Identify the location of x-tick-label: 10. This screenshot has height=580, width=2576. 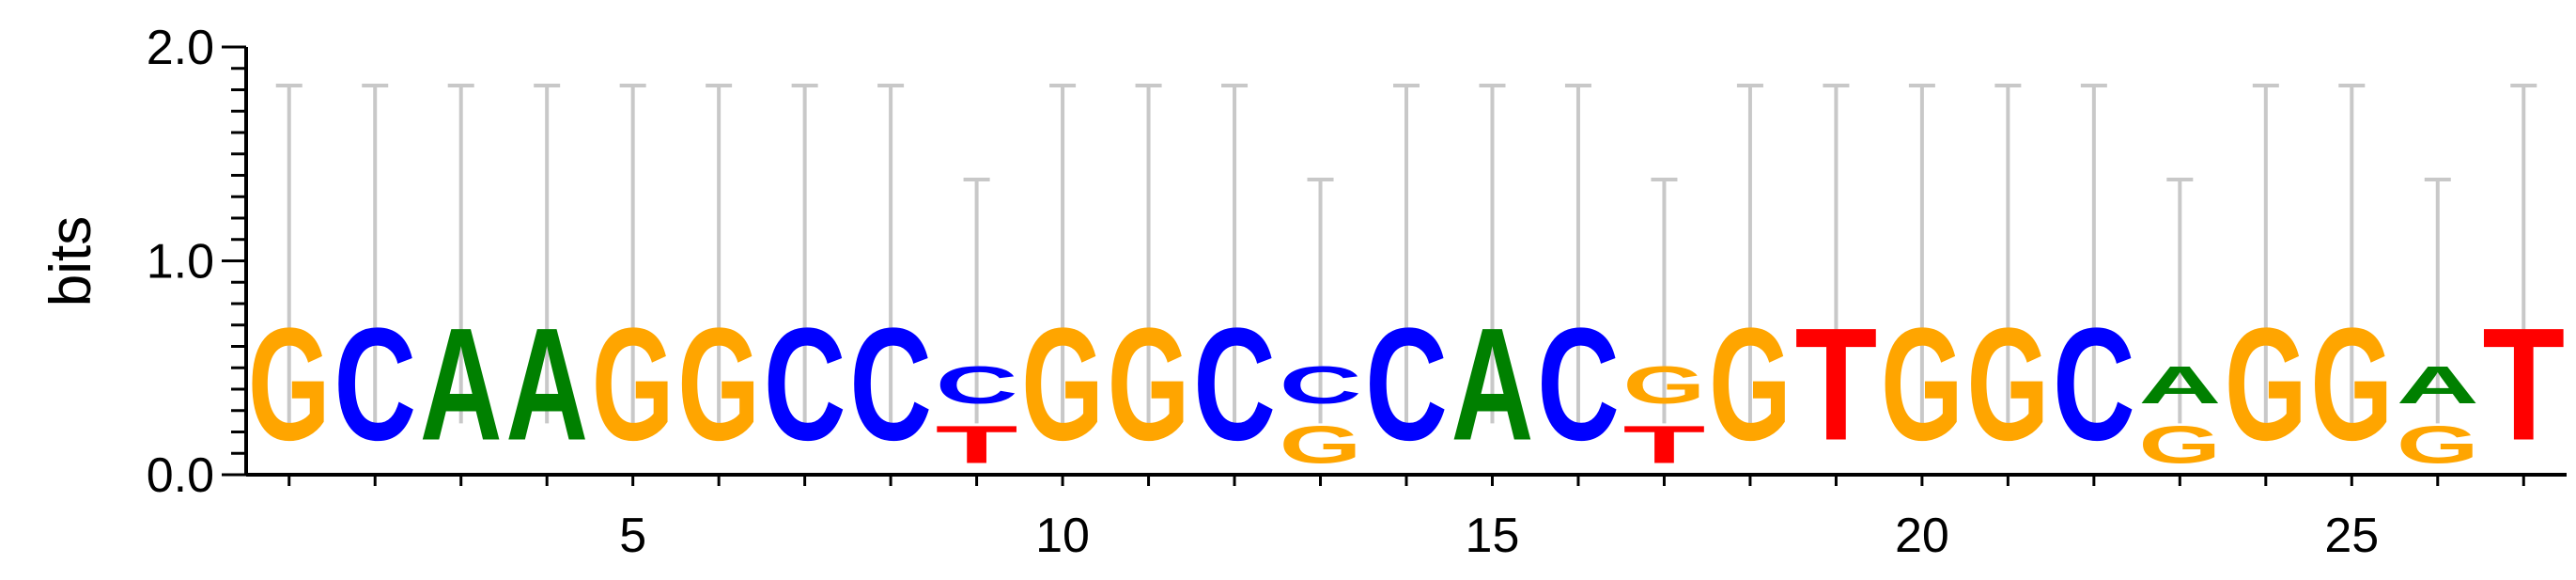
(1062, 536).